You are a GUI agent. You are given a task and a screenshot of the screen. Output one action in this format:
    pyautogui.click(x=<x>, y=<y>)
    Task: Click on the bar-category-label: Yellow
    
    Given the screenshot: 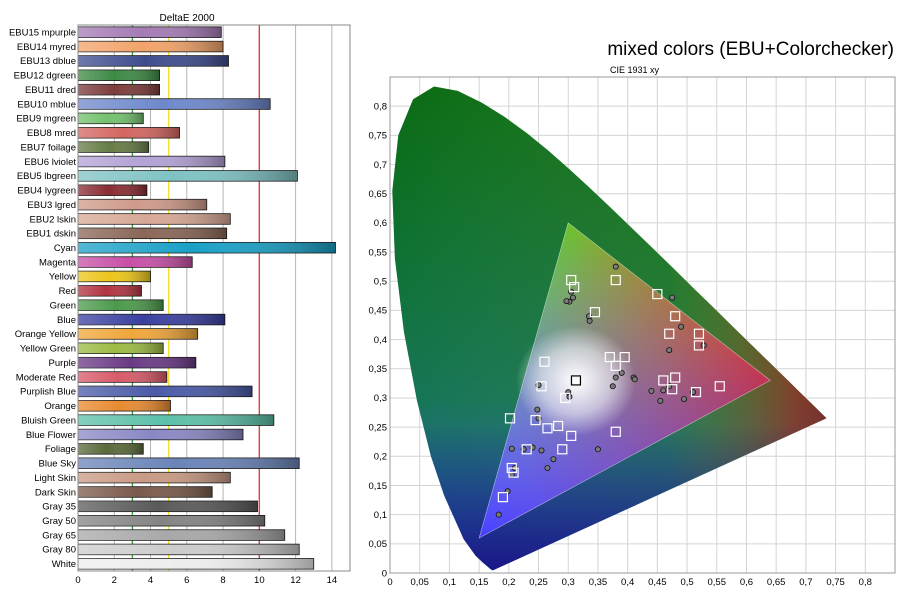 What is the action you would take?
    pyautogui.click(x=62, y=277)
    